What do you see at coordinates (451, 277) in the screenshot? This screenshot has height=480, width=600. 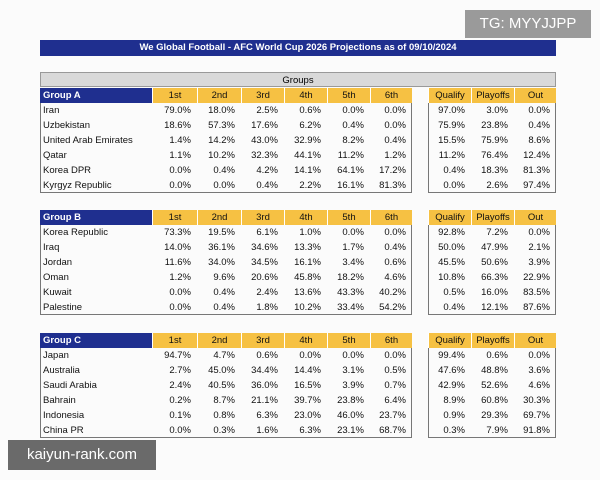 I see `cell-value: 10.8%` at bounding box center [451, 277].